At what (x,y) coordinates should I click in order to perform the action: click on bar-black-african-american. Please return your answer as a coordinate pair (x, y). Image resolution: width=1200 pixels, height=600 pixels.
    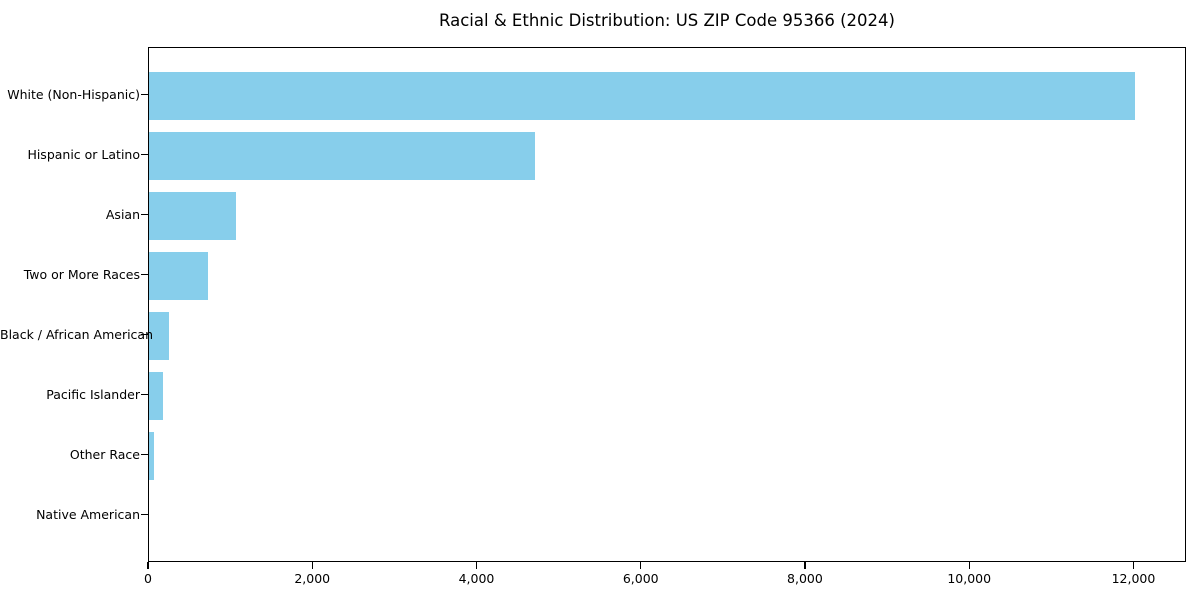
    Looking at the image, I should click on (159, 335).